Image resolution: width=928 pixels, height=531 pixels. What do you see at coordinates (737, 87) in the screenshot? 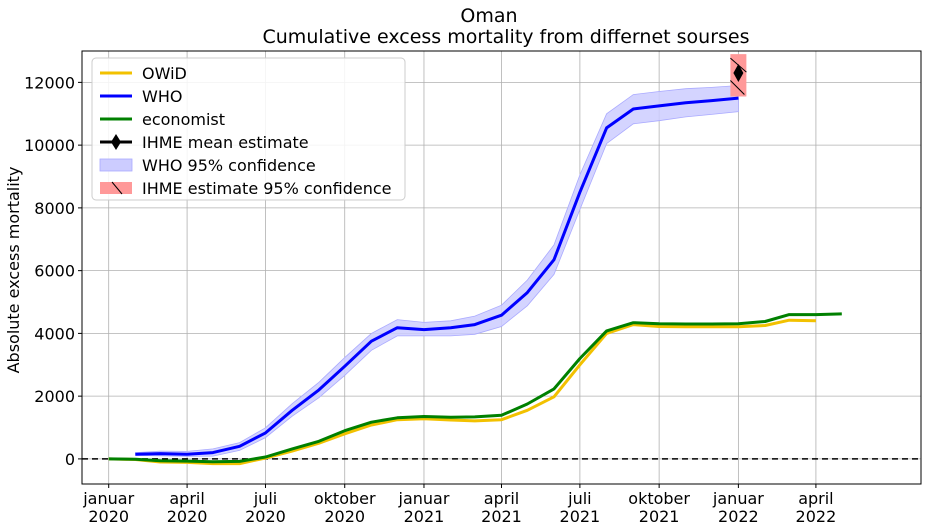
I see `ihme-hatch` at bounding box center [737, 87].